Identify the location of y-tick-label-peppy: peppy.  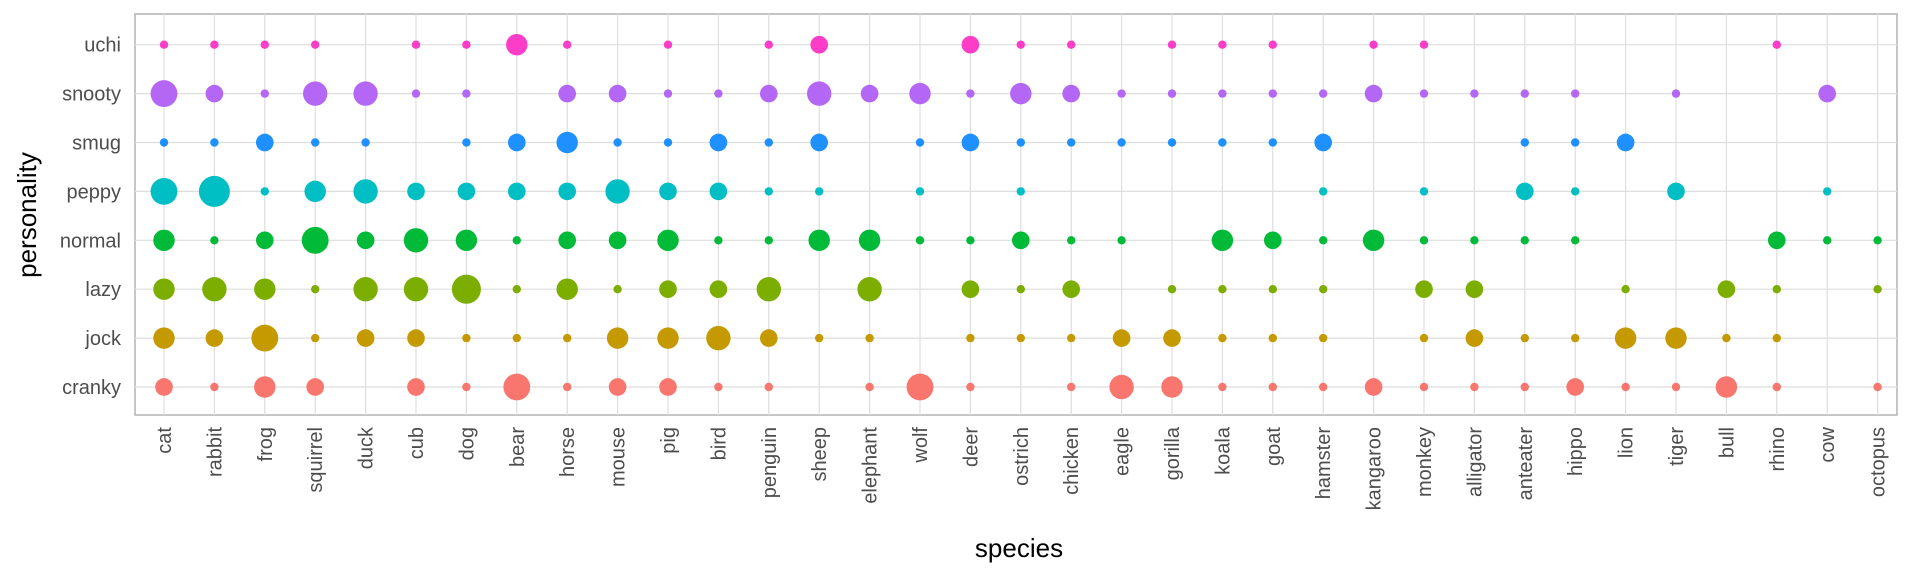
(94, 192).